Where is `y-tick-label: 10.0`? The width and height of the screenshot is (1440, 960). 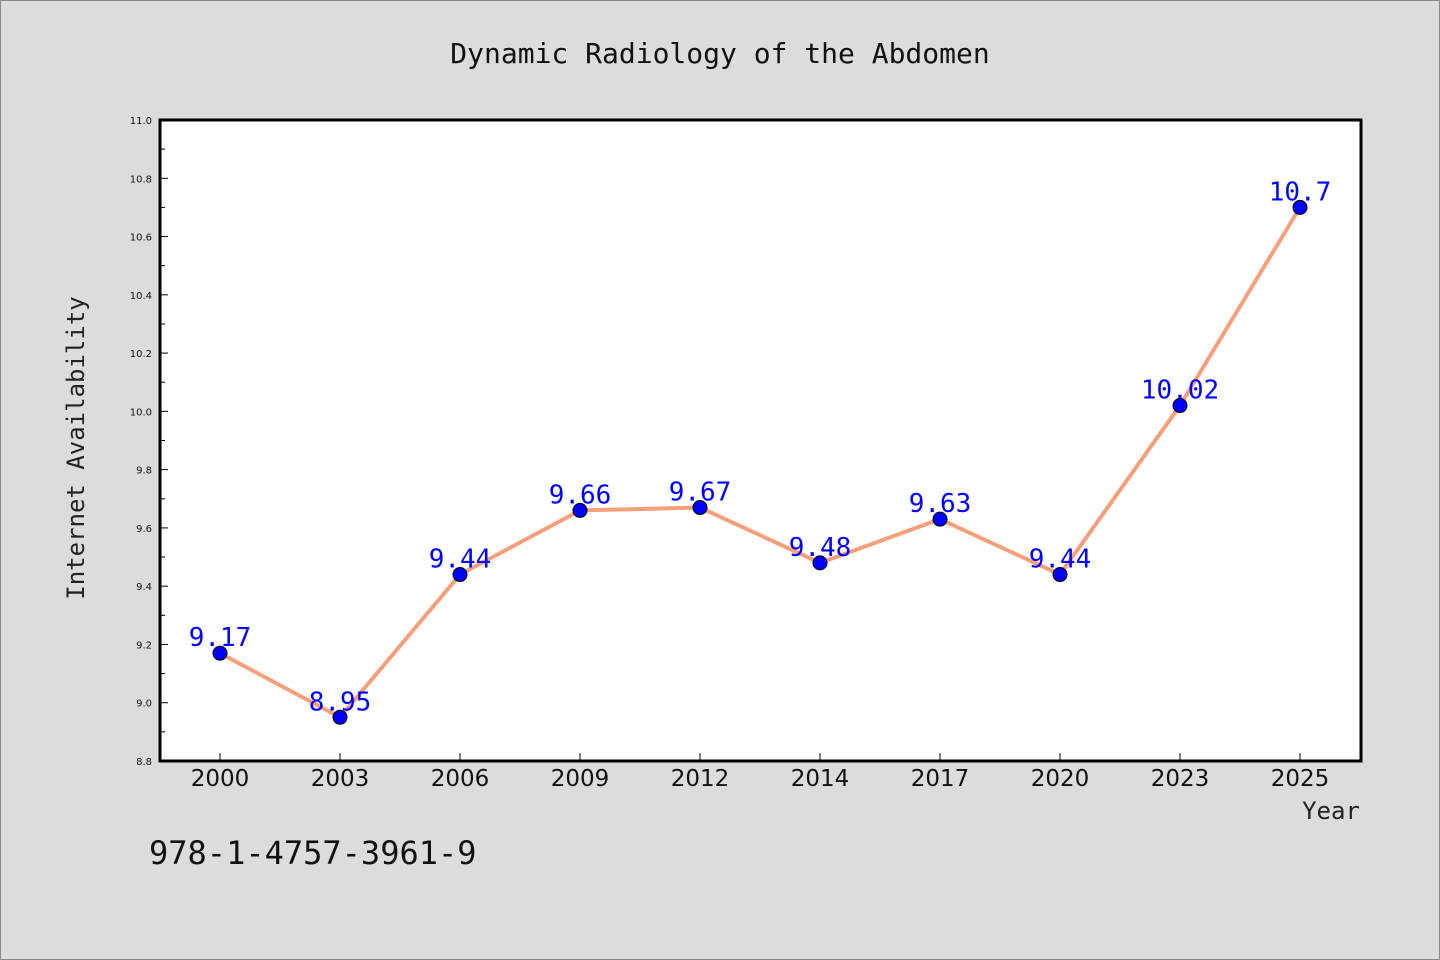 y-tick-label: 10.0 is located at coordinates (141, 412).